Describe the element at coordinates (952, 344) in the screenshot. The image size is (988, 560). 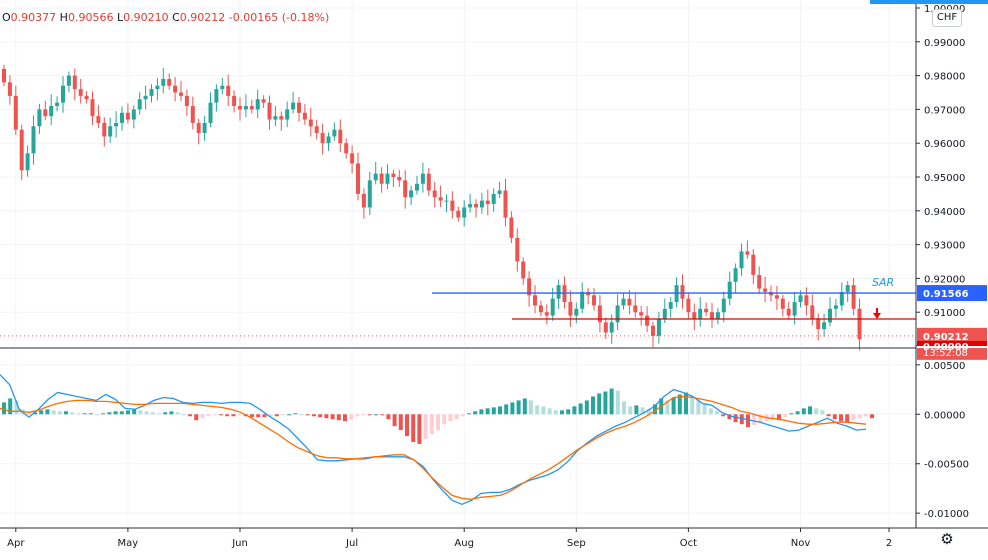
I see `support-price-badge` at that location.